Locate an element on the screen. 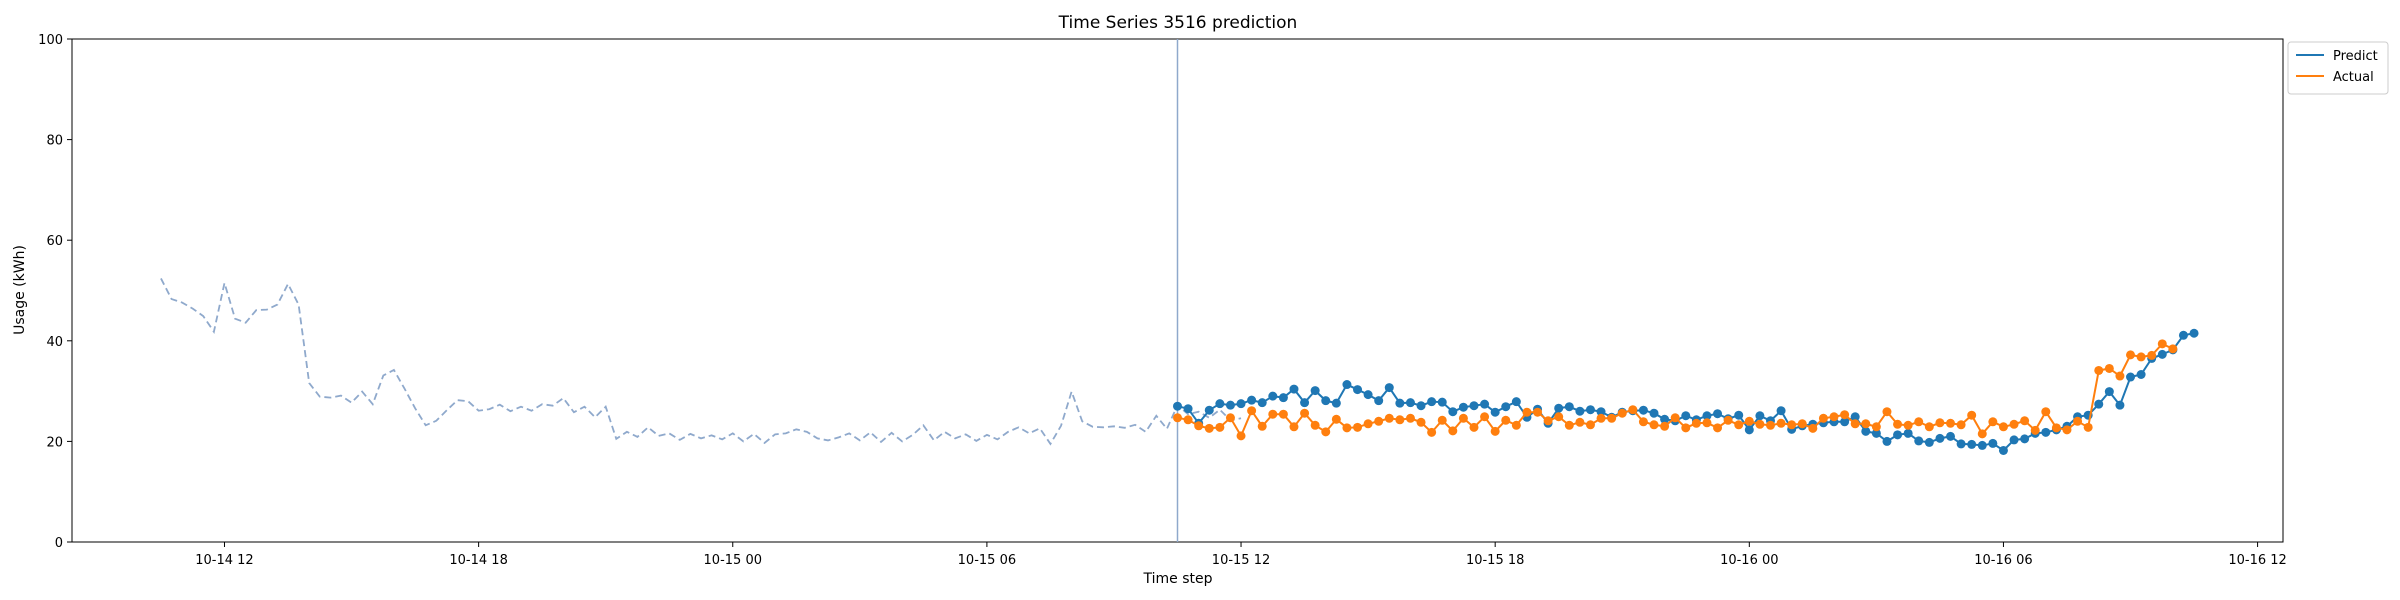  y-tick-label: 80 is located at coordinates (54, 141).